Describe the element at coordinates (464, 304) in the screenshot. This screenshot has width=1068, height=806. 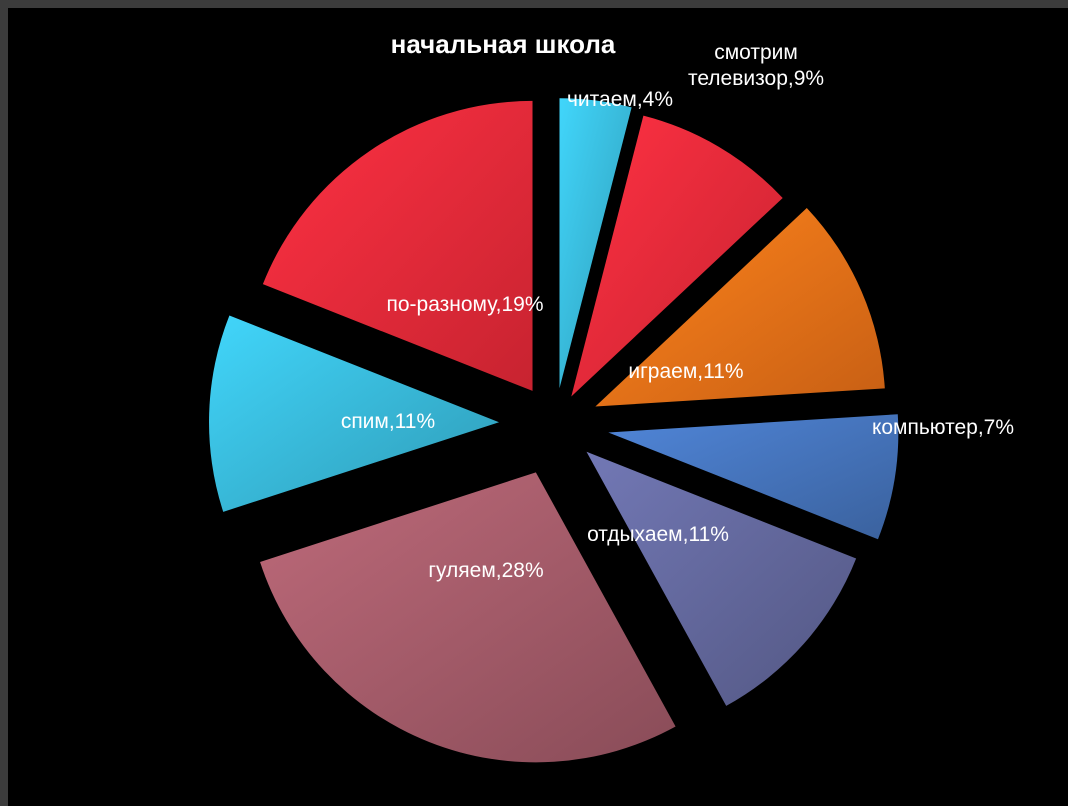
I see `slice-label: по-разному,19%` at that location.